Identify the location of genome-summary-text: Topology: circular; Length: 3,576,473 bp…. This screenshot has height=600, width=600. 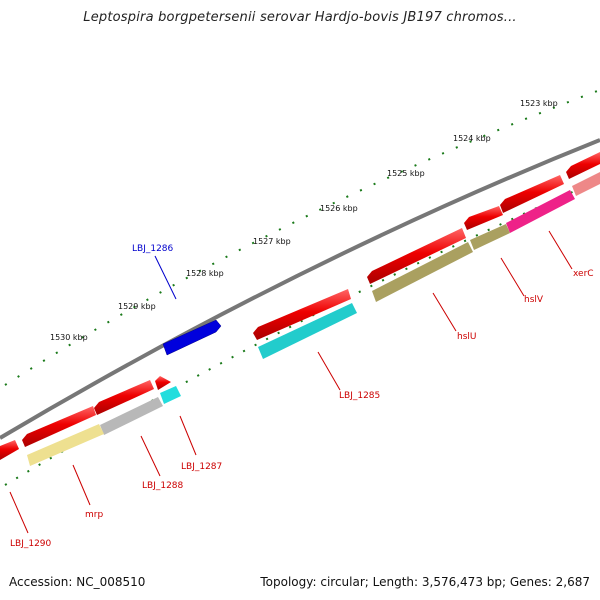
(425, 582).